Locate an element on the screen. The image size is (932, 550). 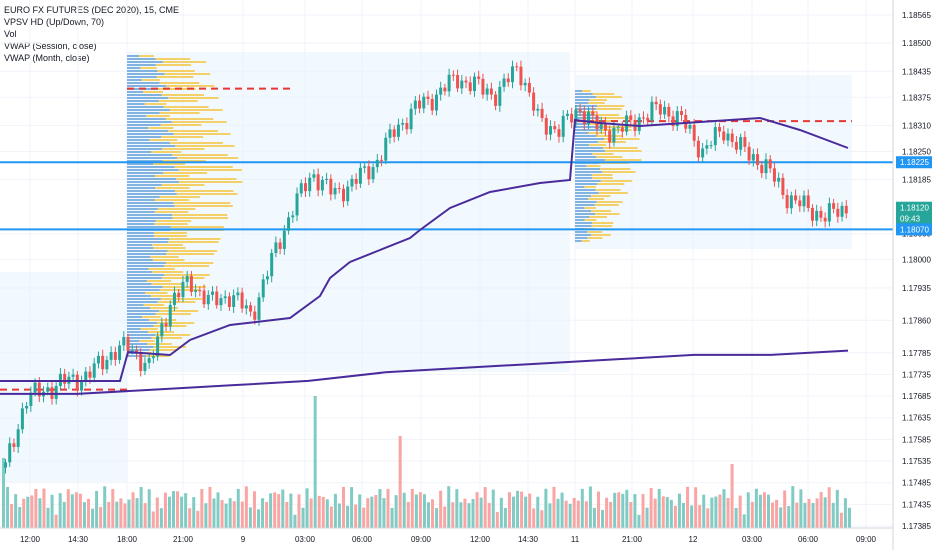
time-tick-label-2: 18:00 is located at coordinates (127, 539).